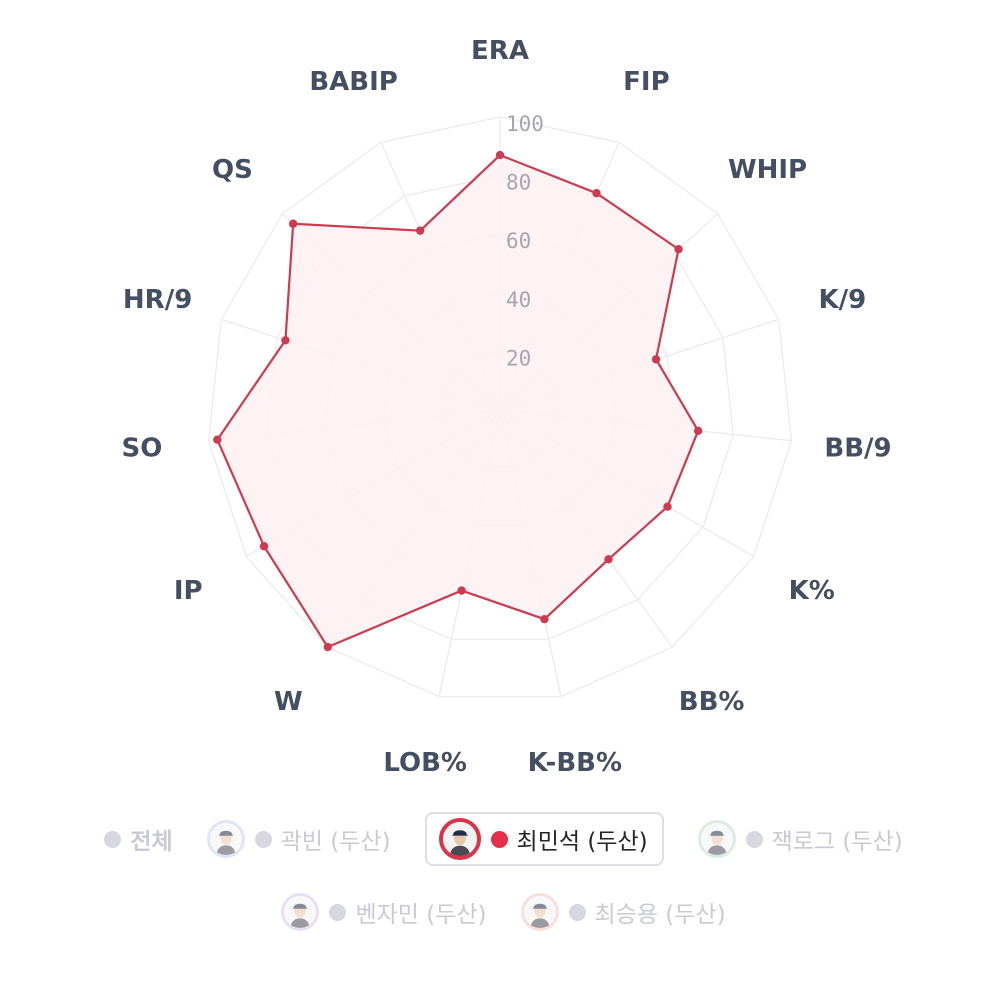 The image size is (1007, 981). I want to click on legend-row-2: 벤자민 (두산) 최승용 (두산), so click(503, 912).